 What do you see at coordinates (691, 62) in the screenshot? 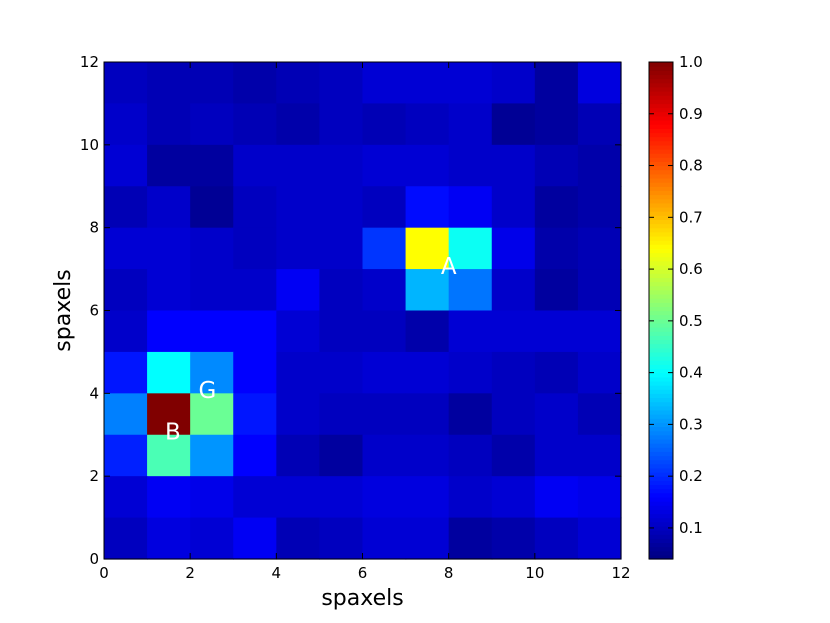
I see `colorbar-tick-label: 1.0` at bounding box center [691, 62].